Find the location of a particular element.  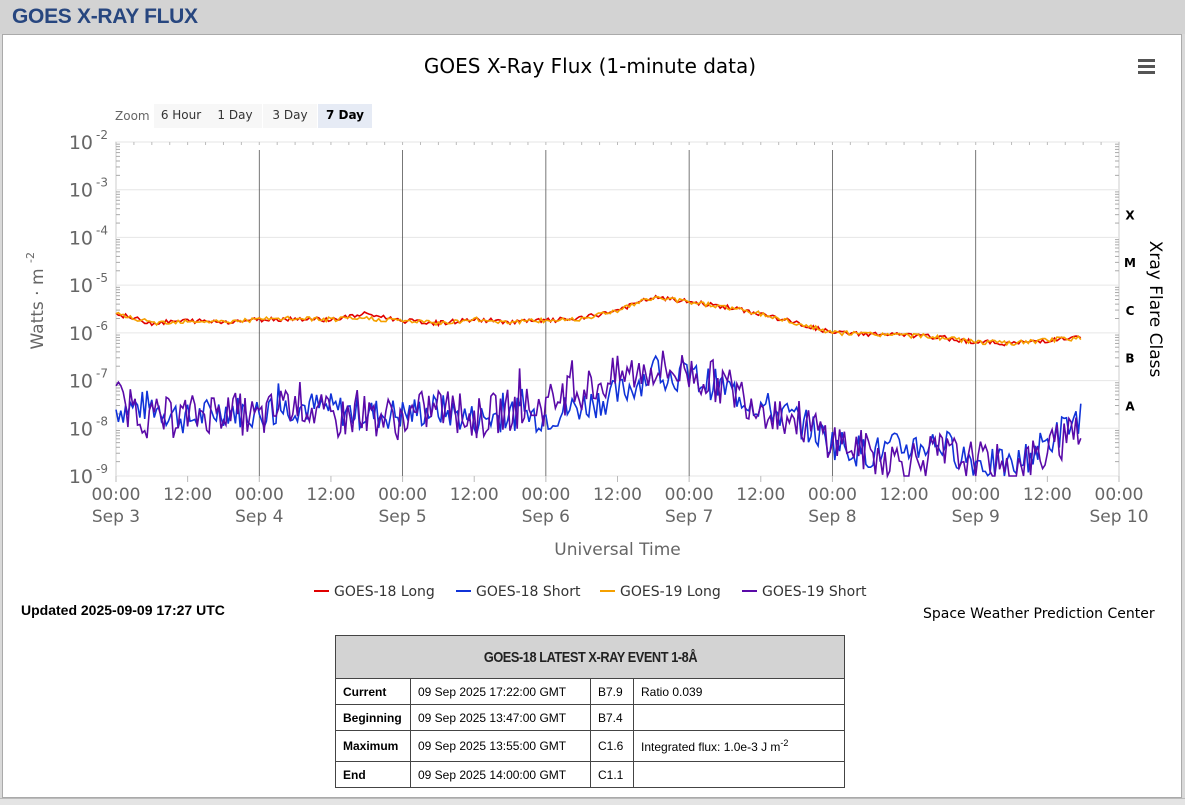

row-extra: Integrated flux: 1.0e-3 J m-2 is located at coordinates (739, 746).